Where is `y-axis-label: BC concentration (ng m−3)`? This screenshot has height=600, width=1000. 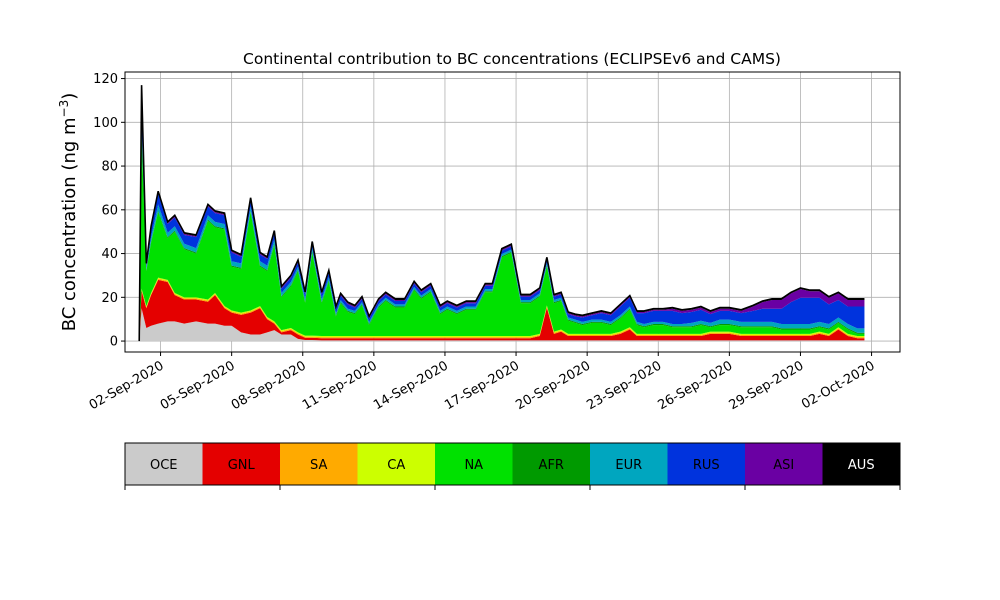
y-axis-label: BC concentration (ng m−3) is located at coordinates (68, 212).